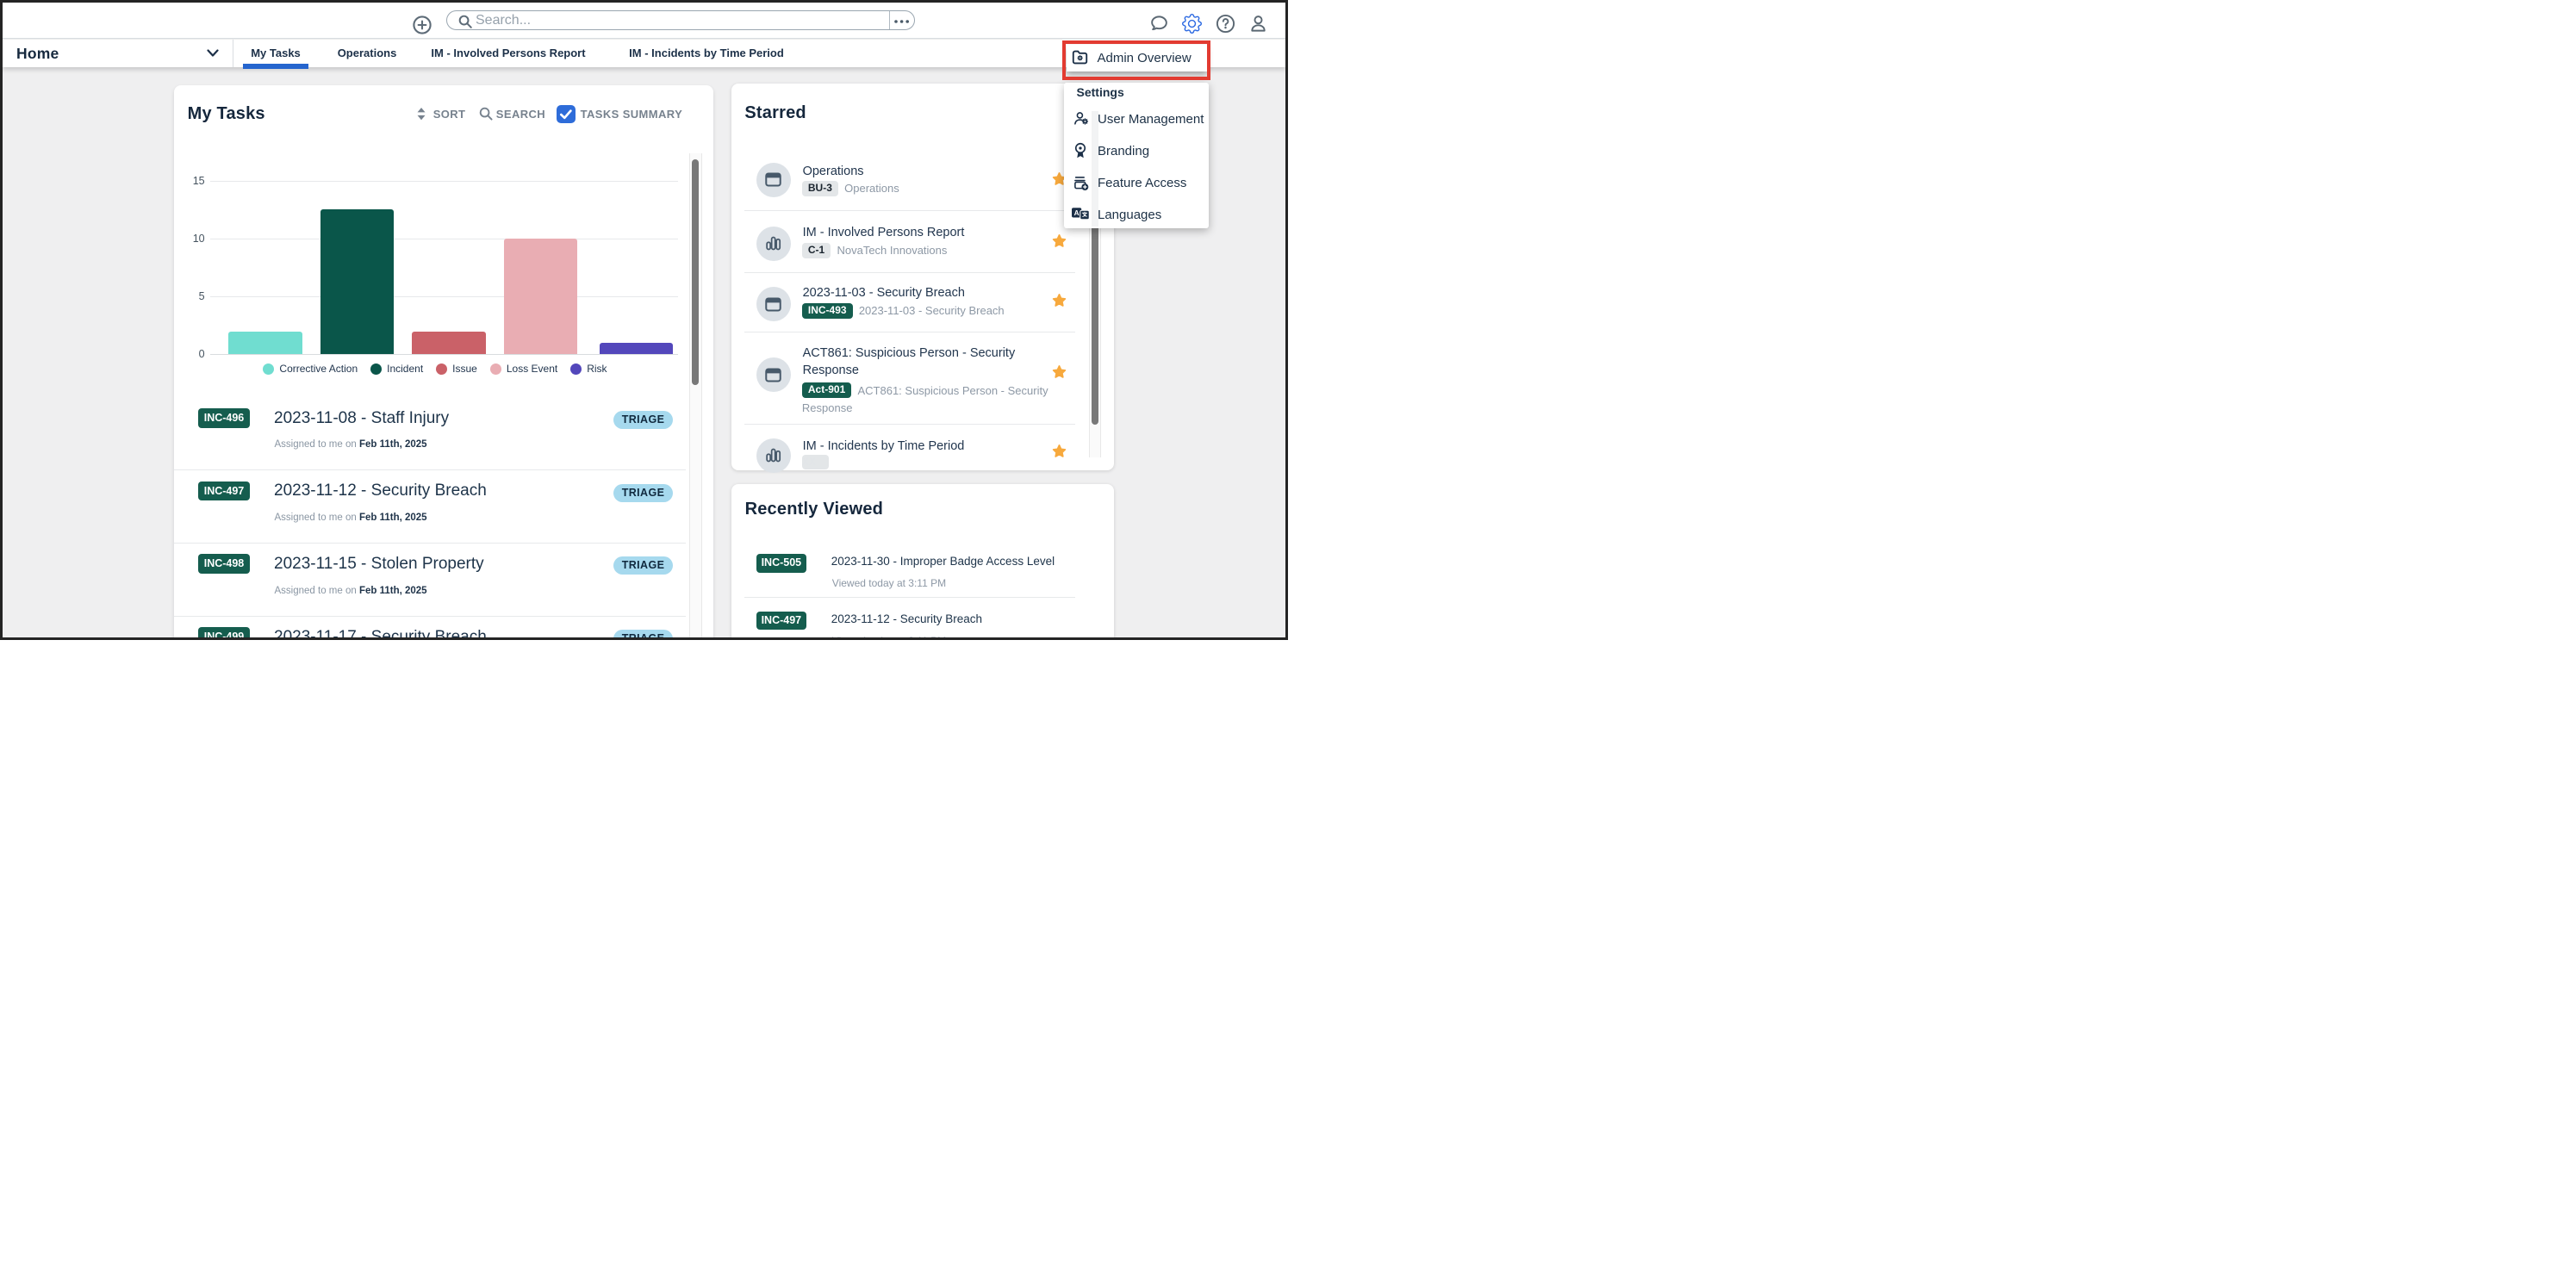 Image resolution: width=2576 pixels, height=1280 pixels. What do you see at coordinates (1077, 213) in the screenshot?
I see `svg-text: A` at bounding box center [1077, 213].